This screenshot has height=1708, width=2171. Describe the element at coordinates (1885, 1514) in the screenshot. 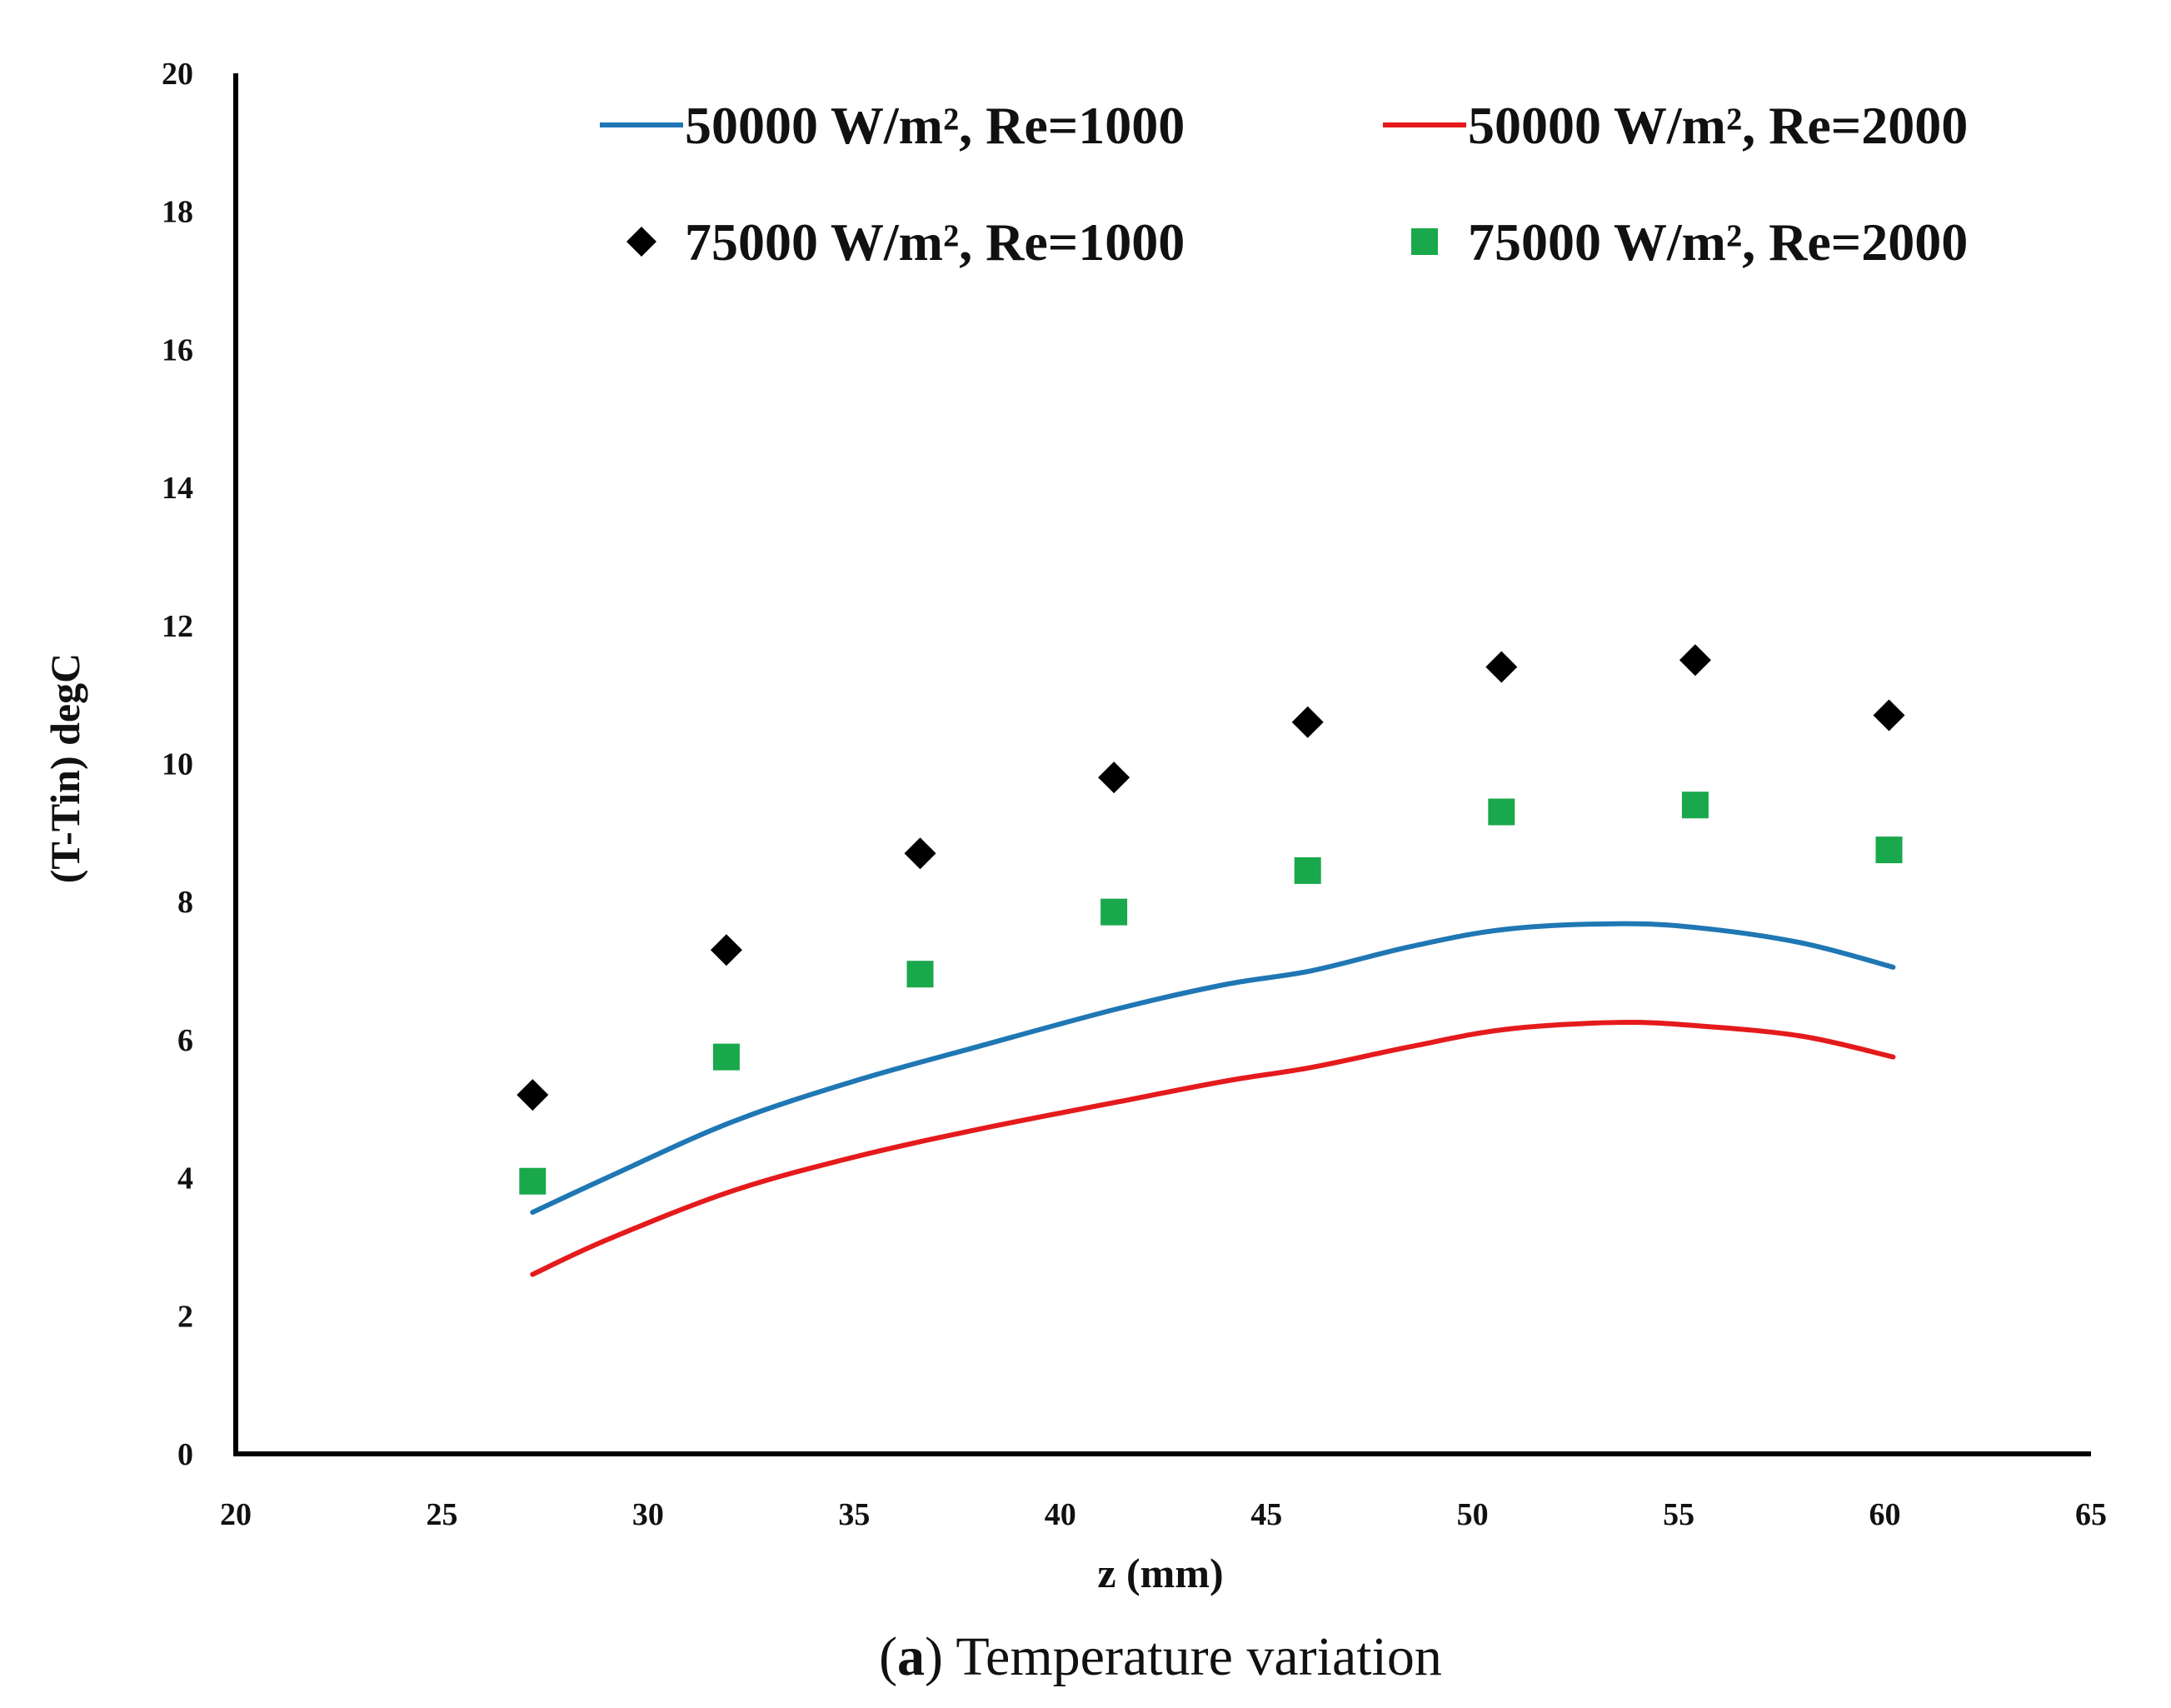

I see `x-tick-label: 60` at that location.